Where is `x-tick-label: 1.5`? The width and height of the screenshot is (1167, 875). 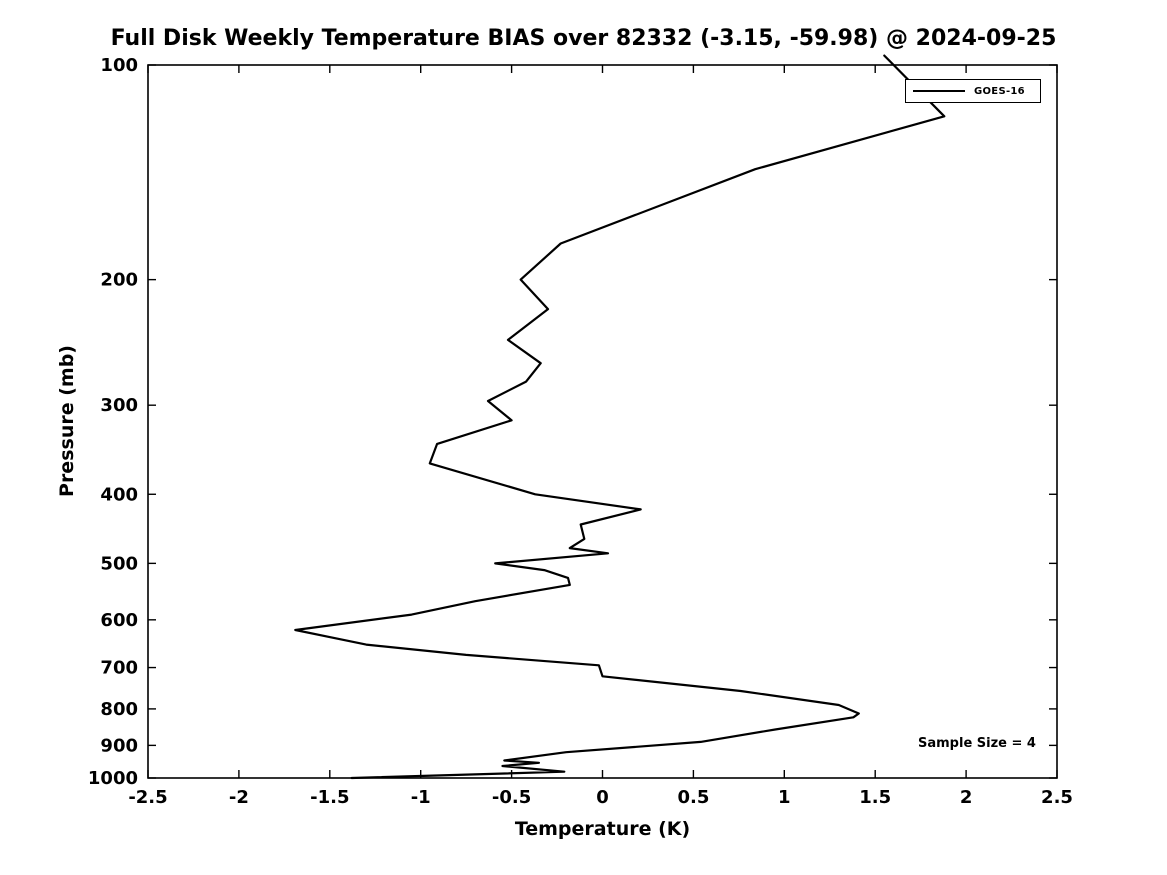
x-tick-label: 1.5 is located at coordinates (875, 797).